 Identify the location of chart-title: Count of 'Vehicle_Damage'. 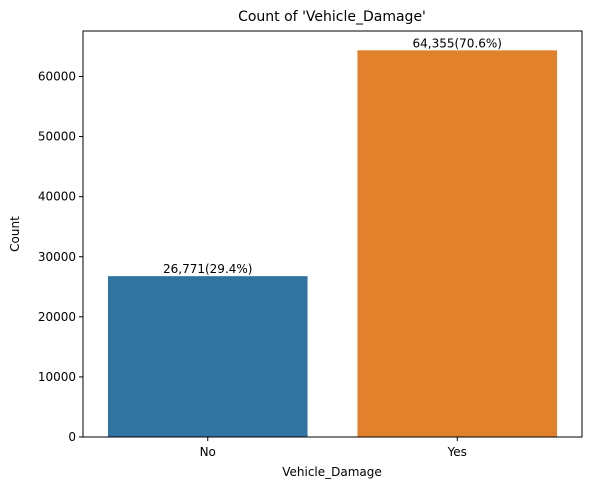
(332, 17).